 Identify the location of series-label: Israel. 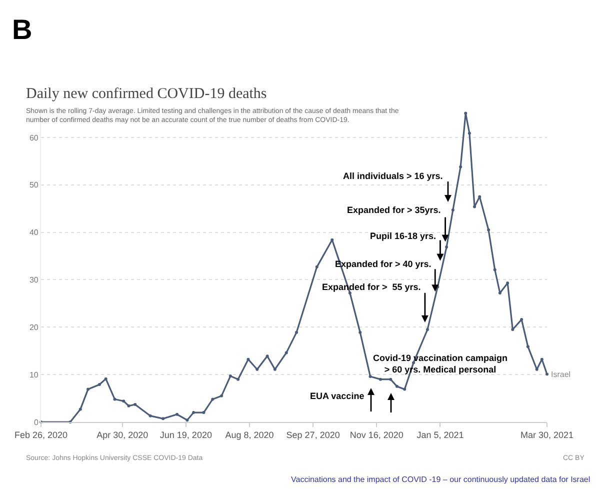
(561, 374).